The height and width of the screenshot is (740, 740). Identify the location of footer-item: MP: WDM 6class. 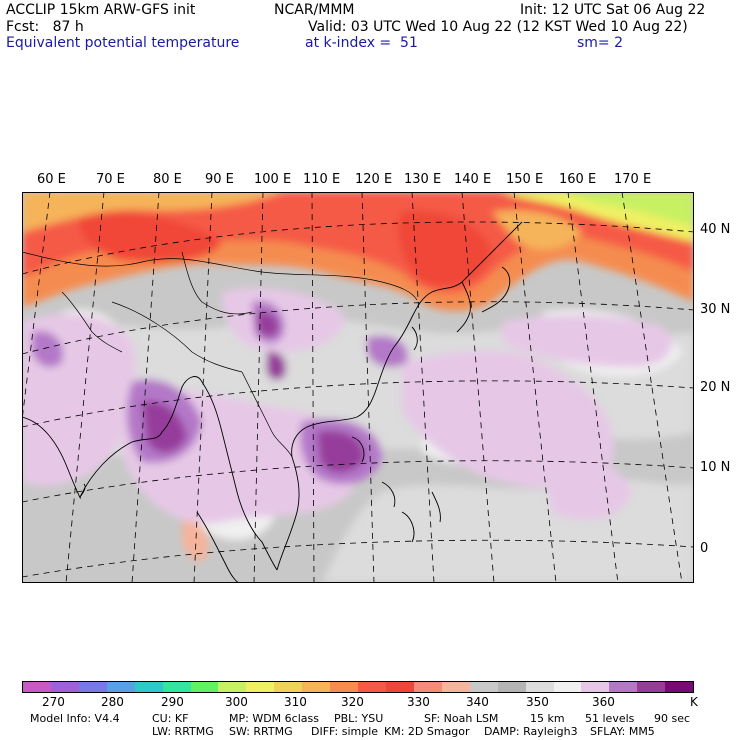
(274, 718).